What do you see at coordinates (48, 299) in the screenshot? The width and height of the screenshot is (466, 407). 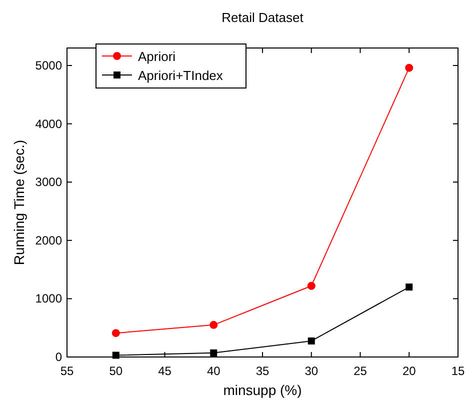 I see `y-tick-label: 1000` at bounding box center [48, 299].